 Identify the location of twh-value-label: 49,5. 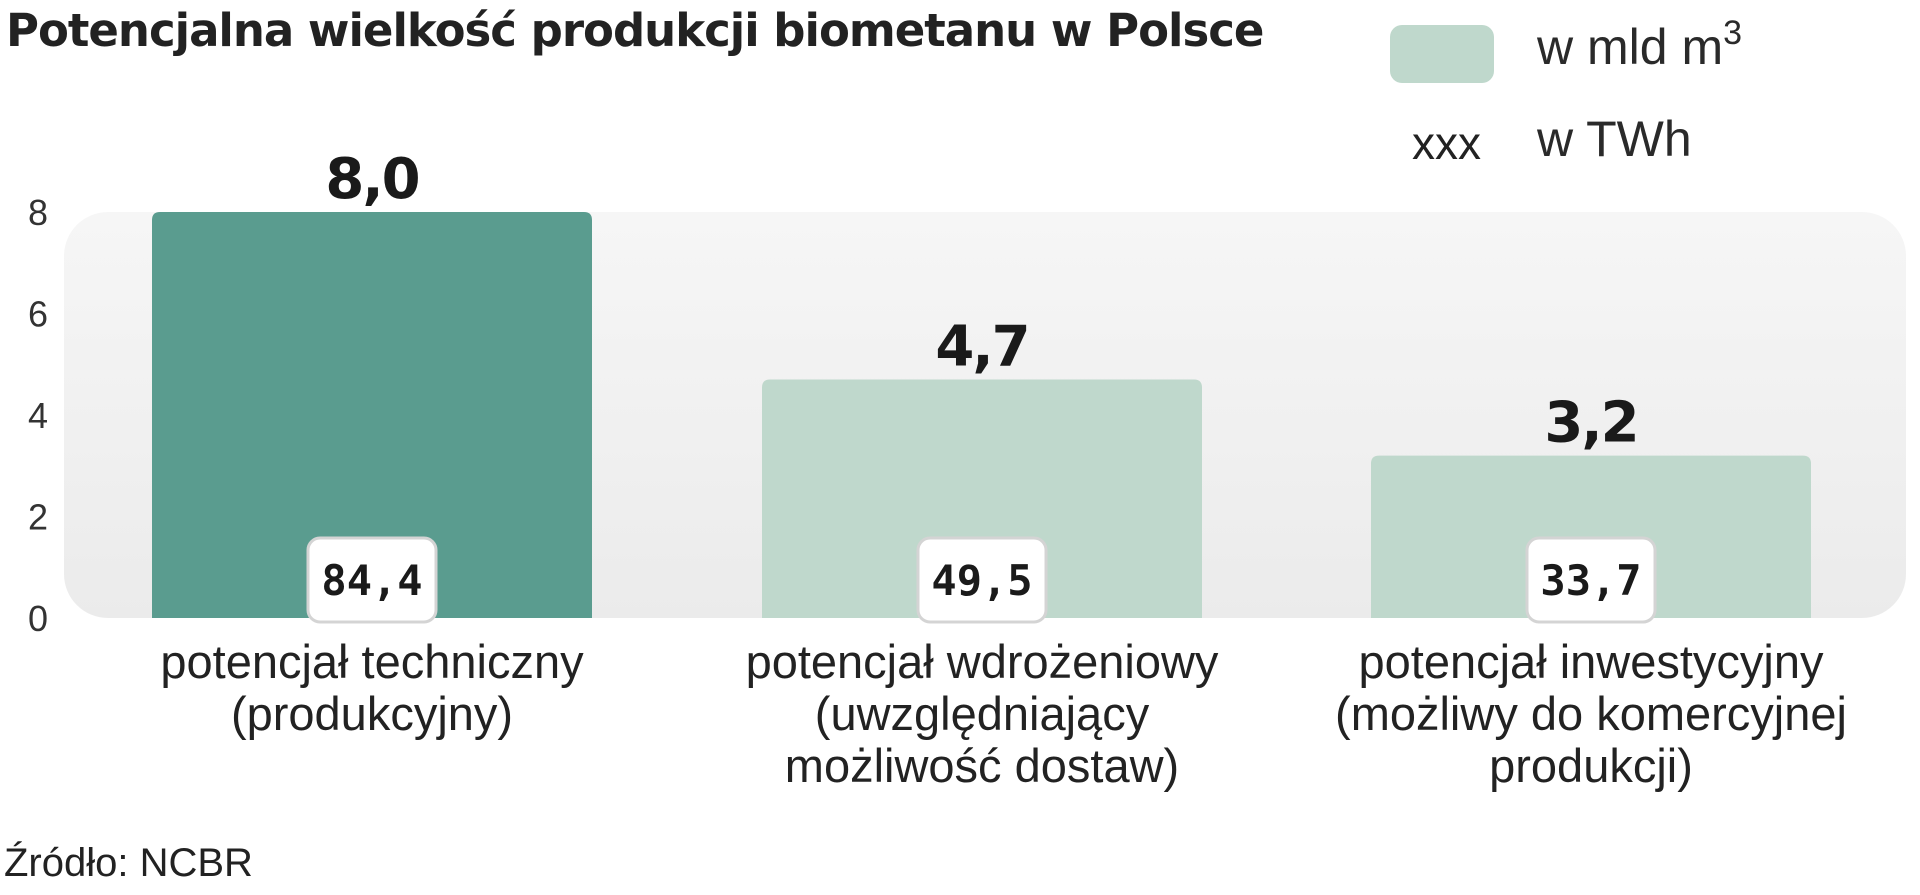
(981, 580).